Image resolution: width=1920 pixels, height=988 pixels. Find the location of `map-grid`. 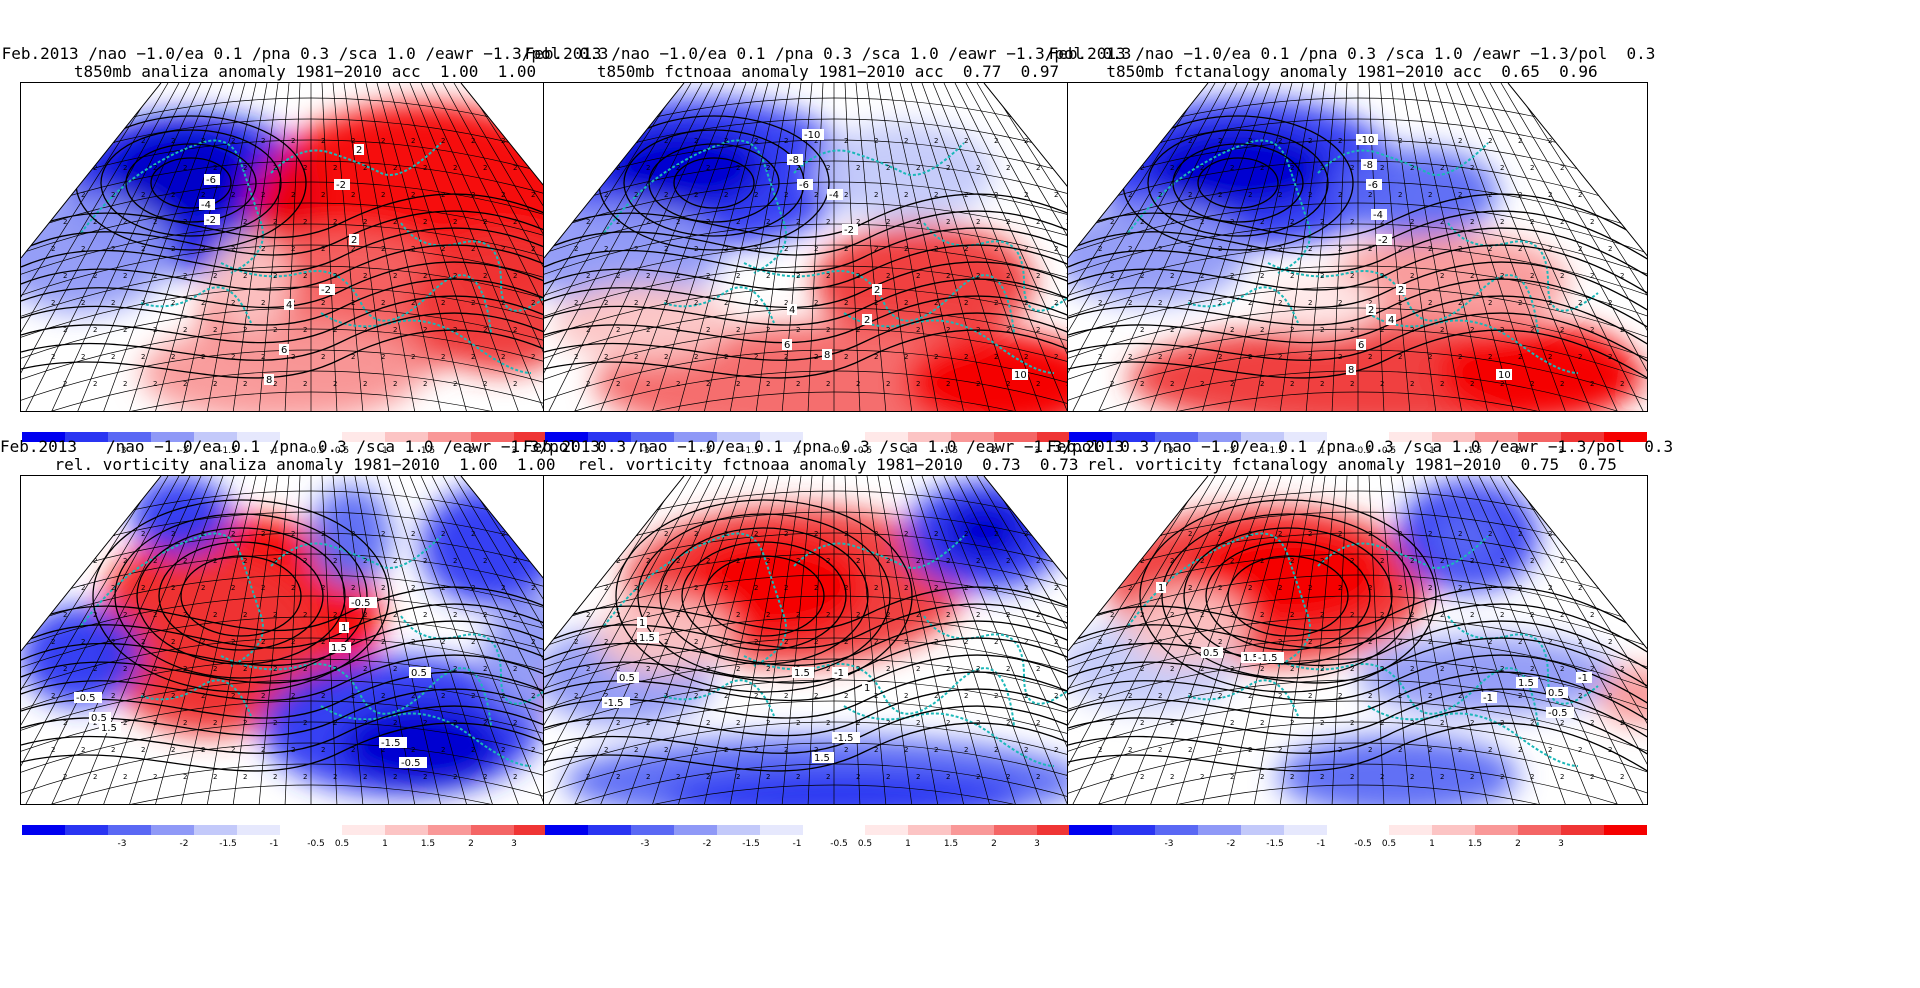

map-grid is located at coordinates (1357, 640).